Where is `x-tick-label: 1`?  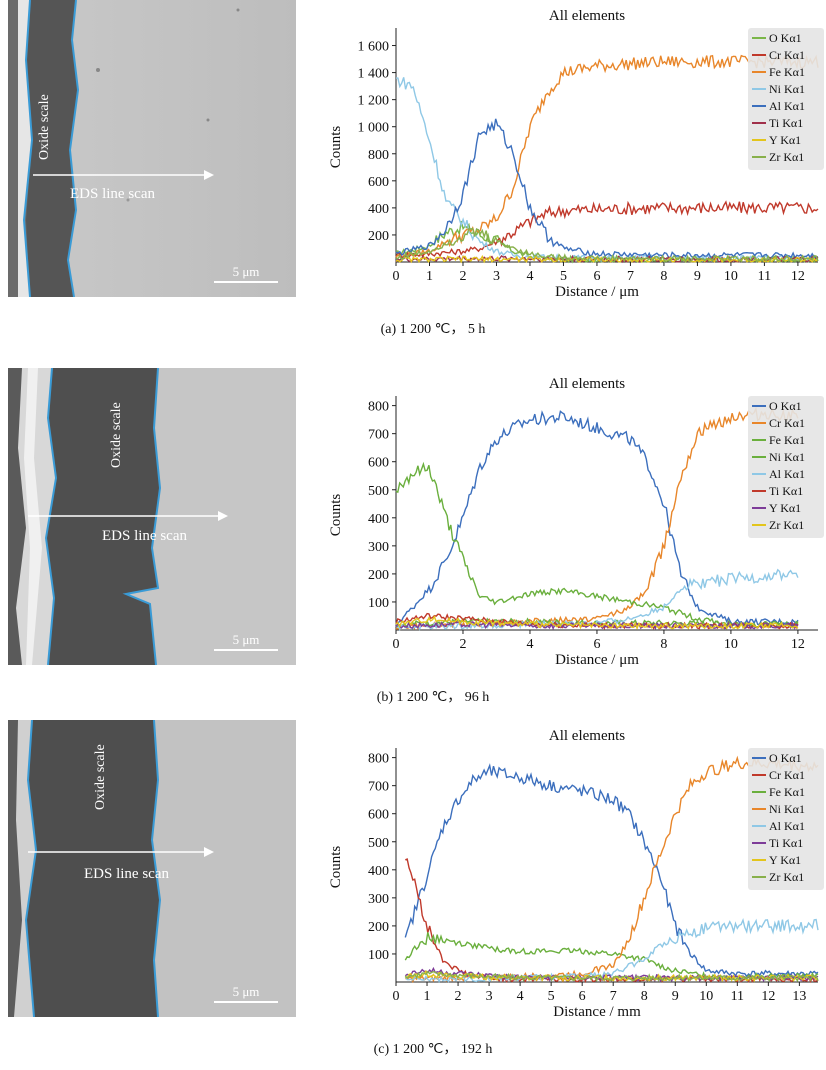
x-tick-label: 1 is located at coordinates (429, 276).